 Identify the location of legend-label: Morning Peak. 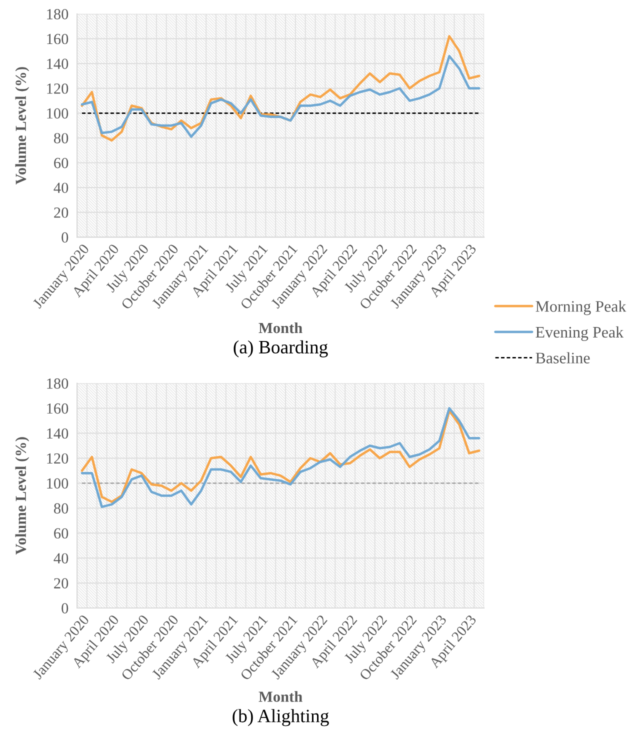
(581, 308).